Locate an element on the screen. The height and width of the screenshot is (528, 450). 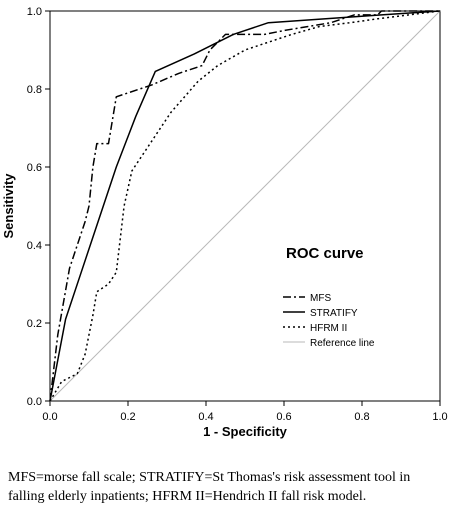
x-tick-label: 0.2 is located at coordinates (127, 417).